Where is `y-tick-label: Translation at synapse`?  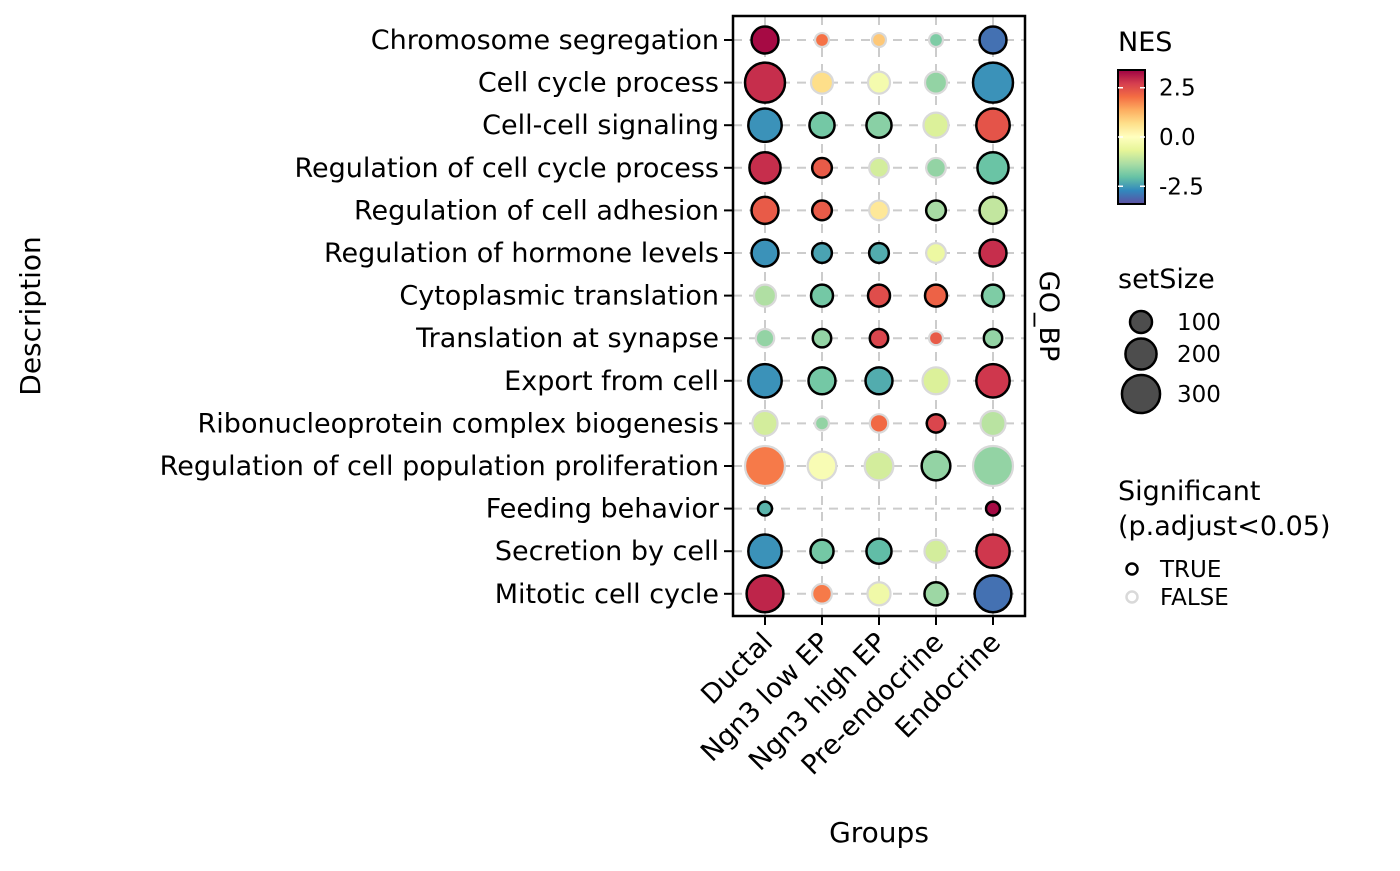 y-tick-label: Translation at synapse is located at coordinates (567, 338).